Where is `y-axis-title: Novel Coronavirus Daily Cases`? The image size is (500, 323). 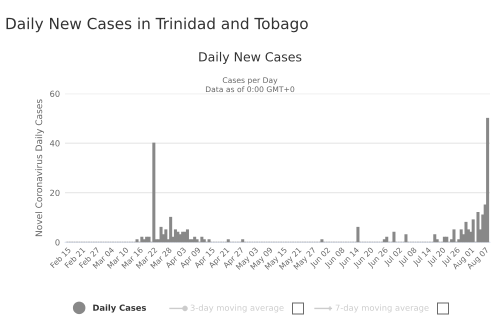
y-axis-title: Novel Coronavirus Daily Cases is located at coordinates (39, 167).